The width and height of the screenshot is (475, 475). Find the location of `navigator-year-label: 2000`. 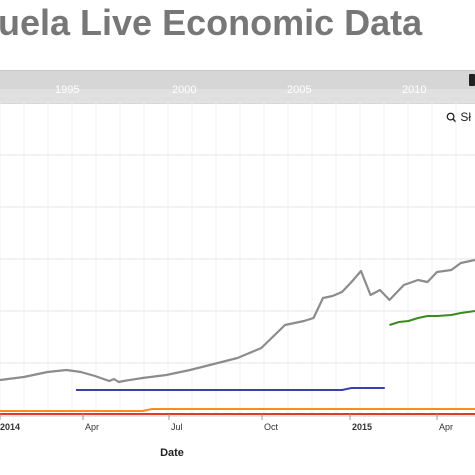

navigator-year-label: 2000 is located at coordinates (184, 90).